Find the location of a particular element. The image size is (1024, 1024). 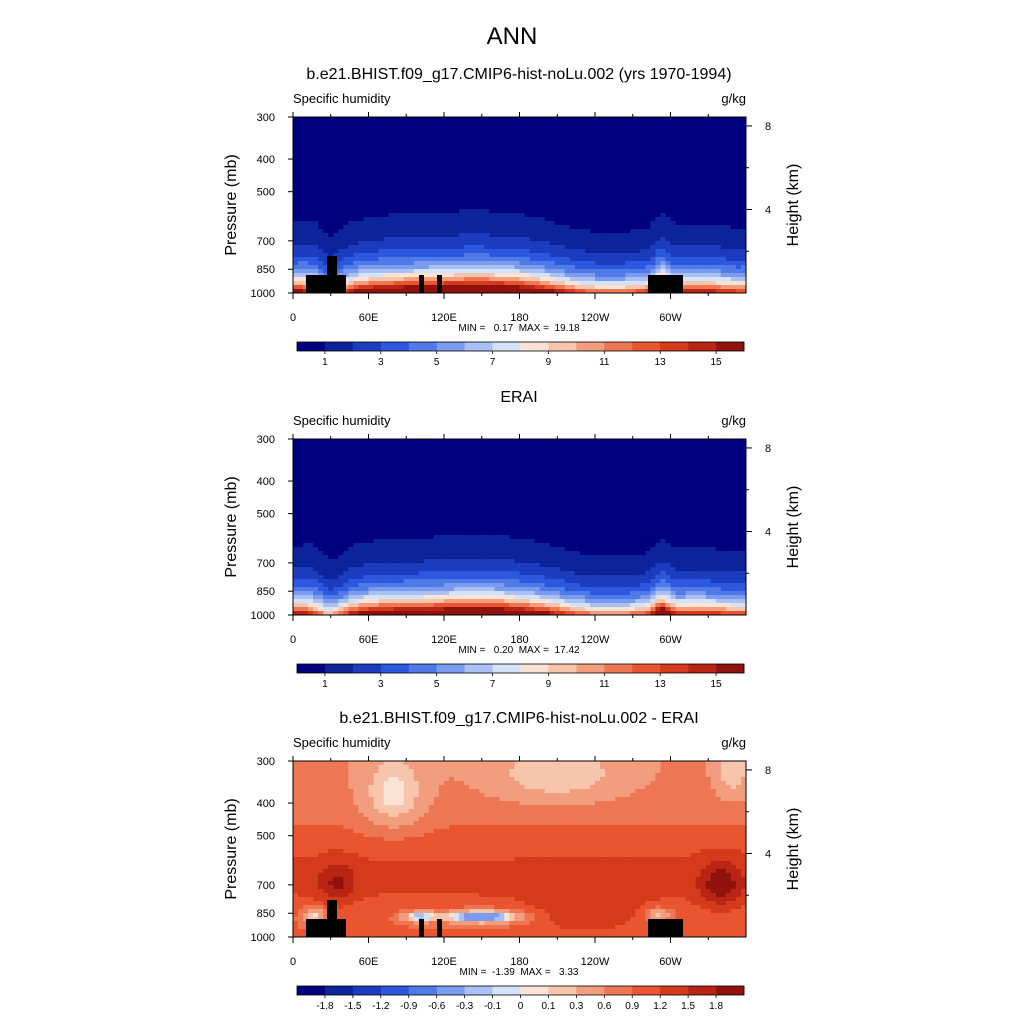

topography-block is located at coordinates (421, 284).